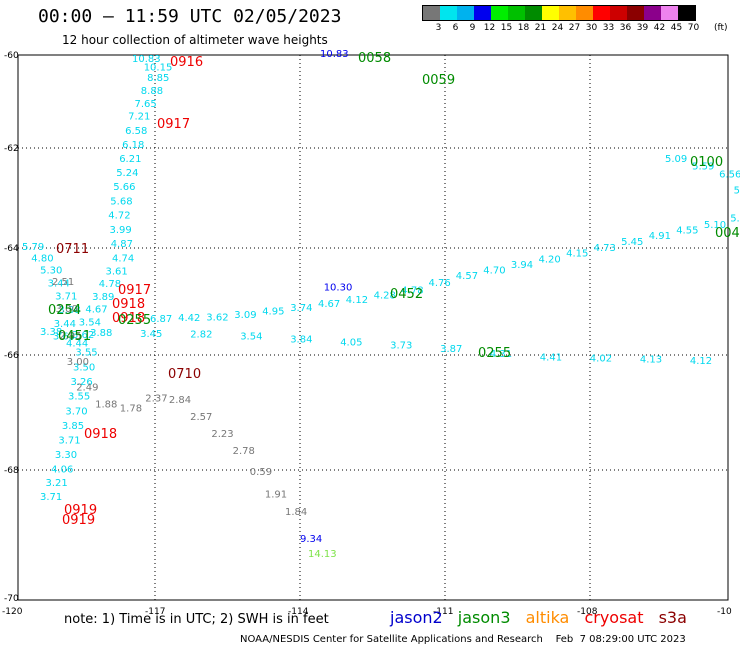  I want to click on swh-value: 4.41, so click(551, 357).